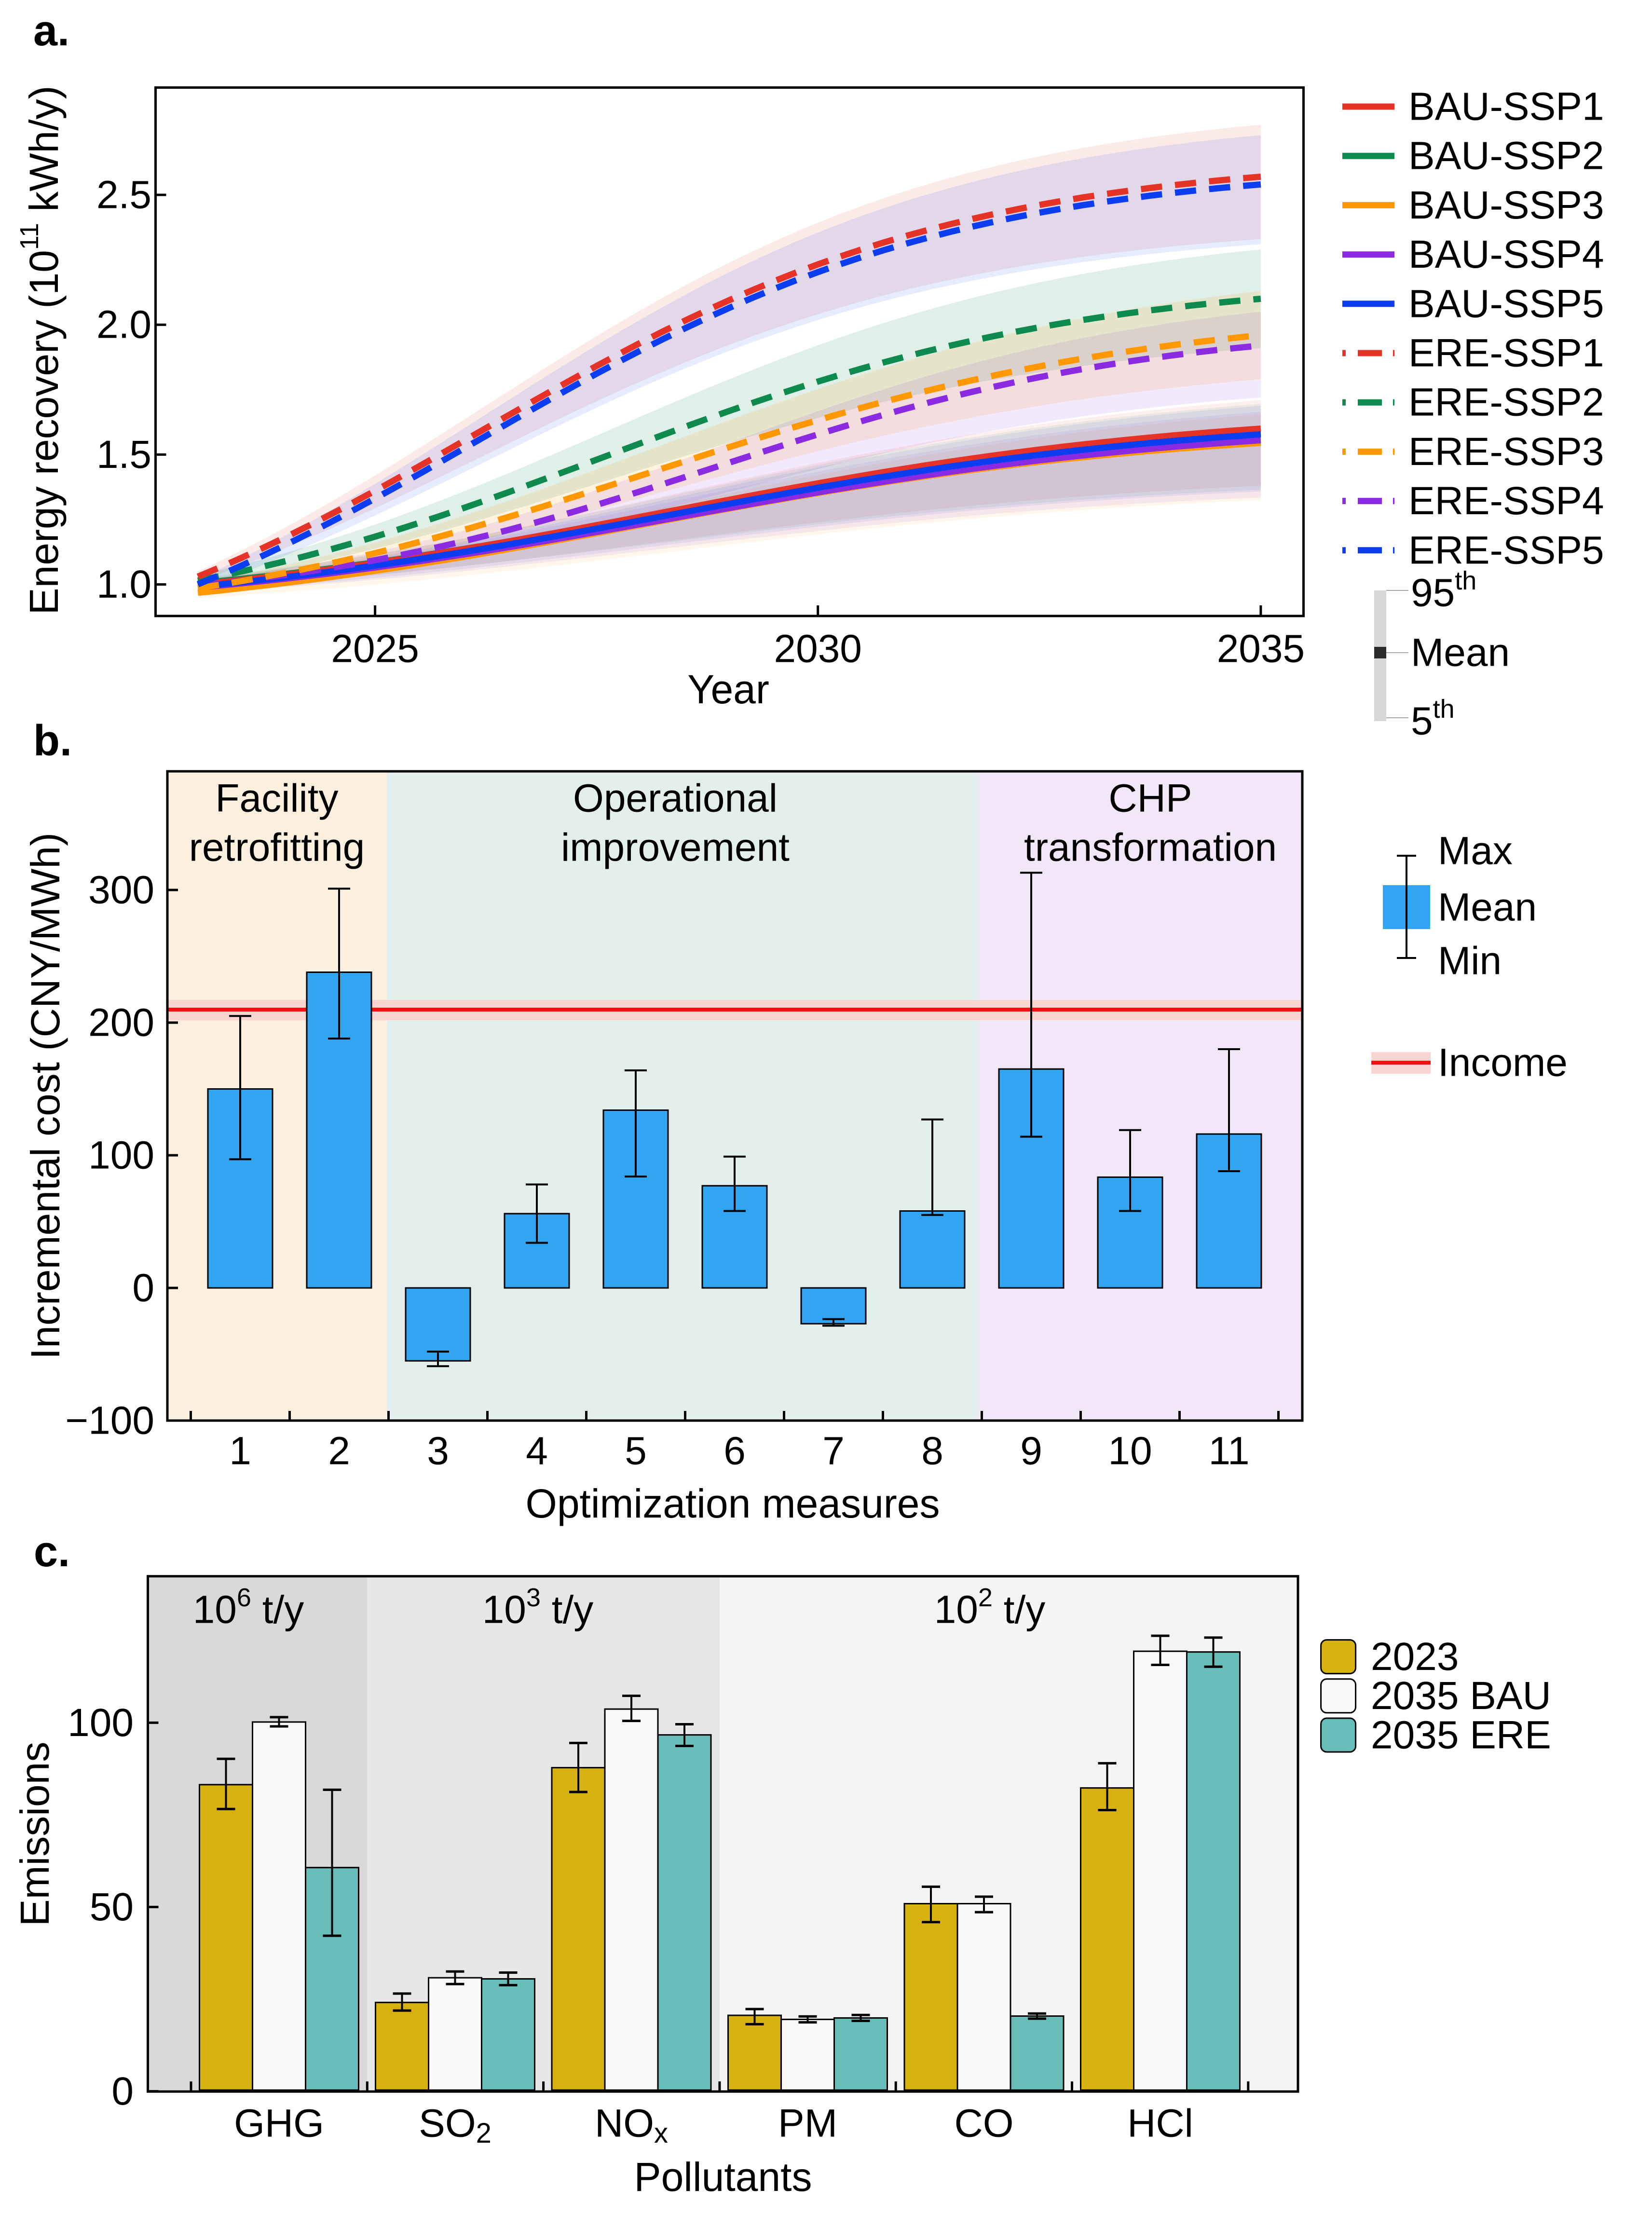 The width and height of the screenshot is (1652, 2216). What do you see at coordinates (632, 2125) in the screenshot?
I see `svg-text: NOx` at bounding box center [632, 2125].